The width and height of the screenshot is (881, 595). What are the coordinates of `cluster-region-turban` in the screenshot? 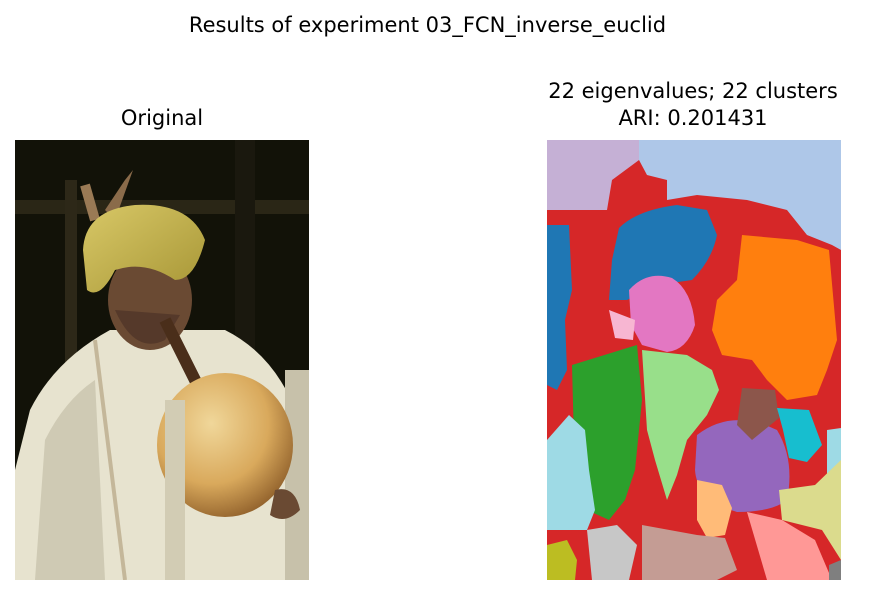 It's located at (663, 252).